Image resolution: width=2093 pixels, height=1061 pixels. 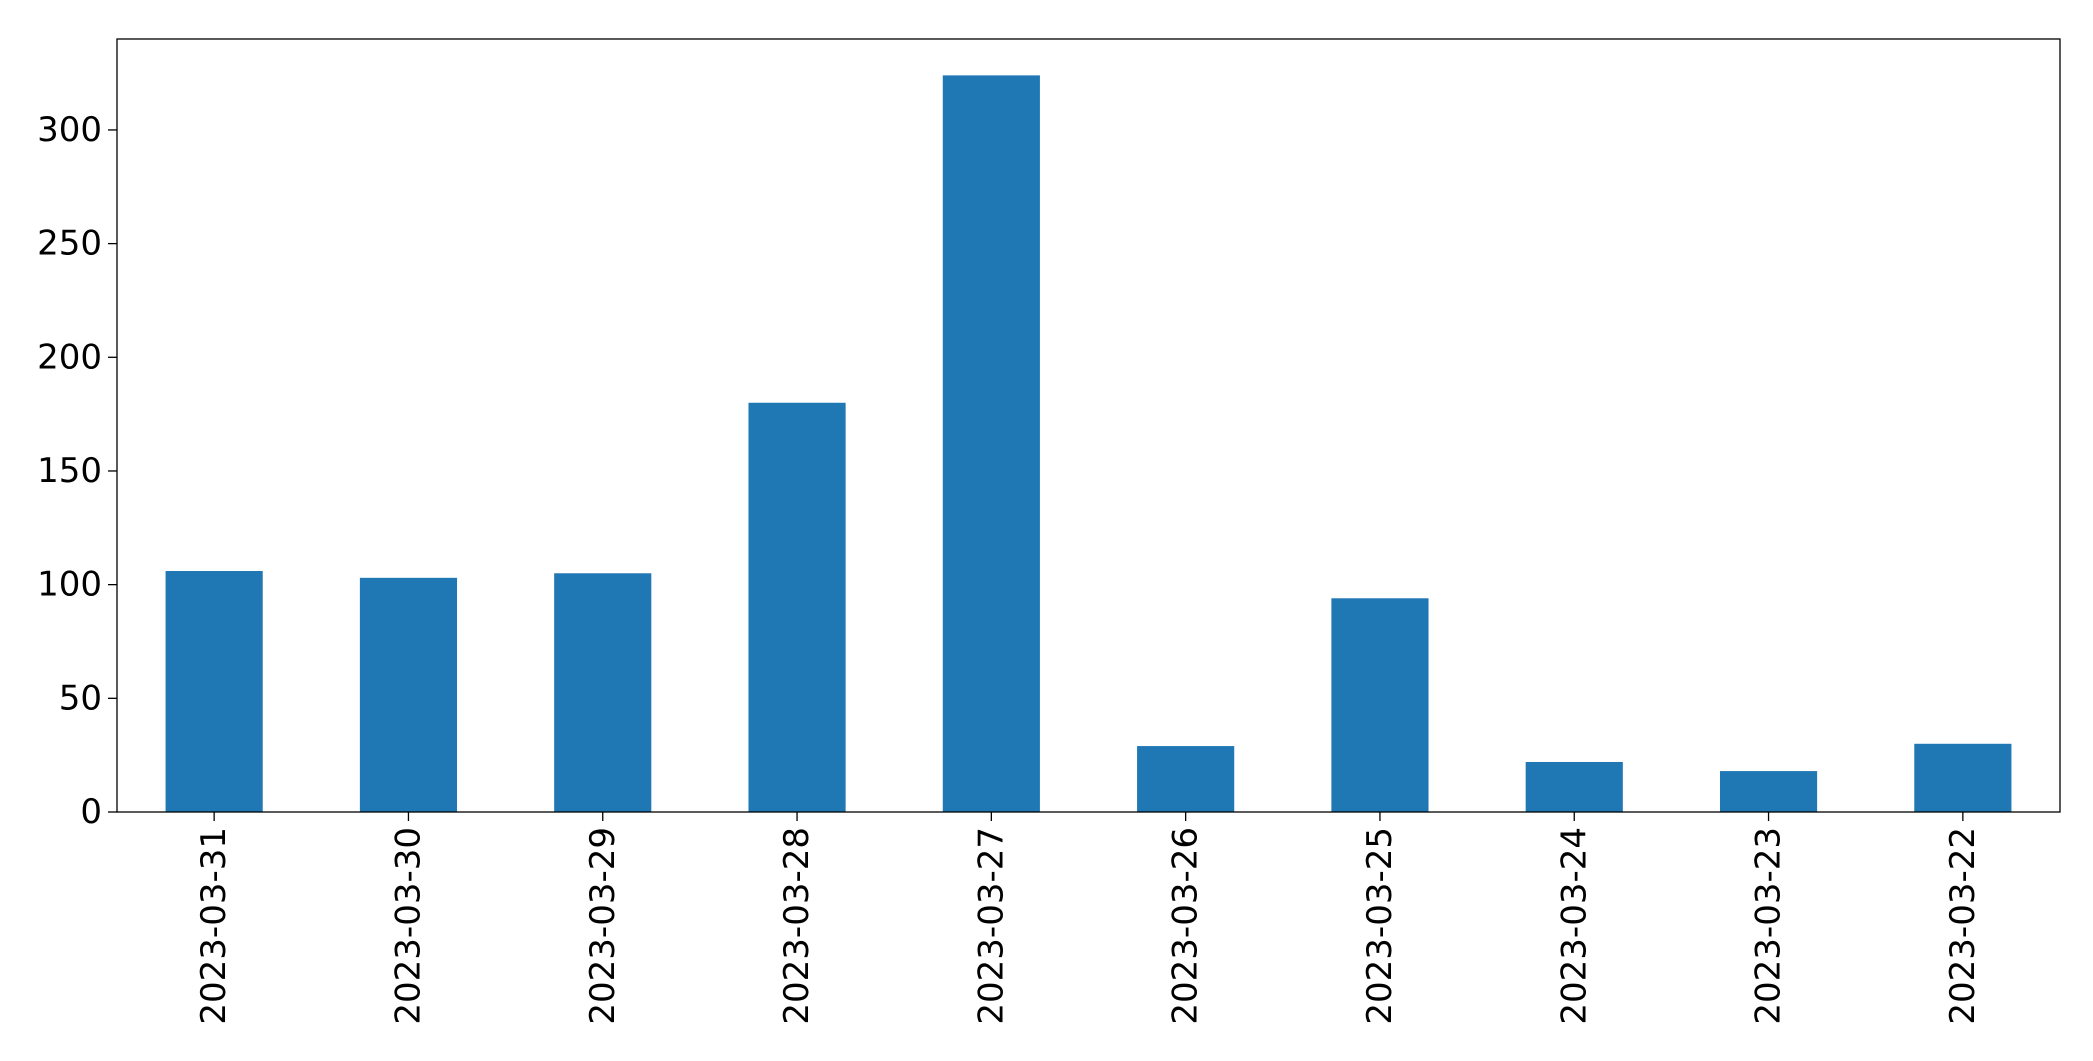 What do you see at coordinates (1769, 926) in the screenshot?
I see `x-tick-label: 2023-03-23` at bounding box center [1769, 926].